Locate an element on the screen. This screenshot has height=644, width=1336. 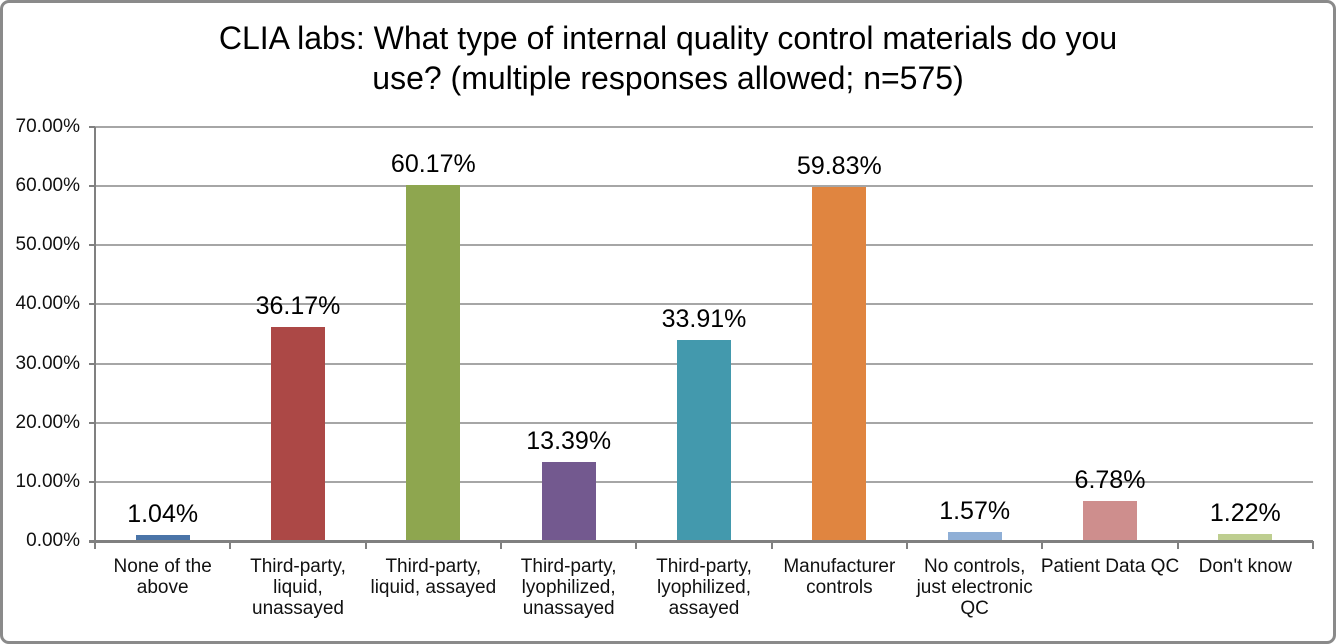
value-label-manufacturer-controls: 59.83% is located at coordinates (839, 166).